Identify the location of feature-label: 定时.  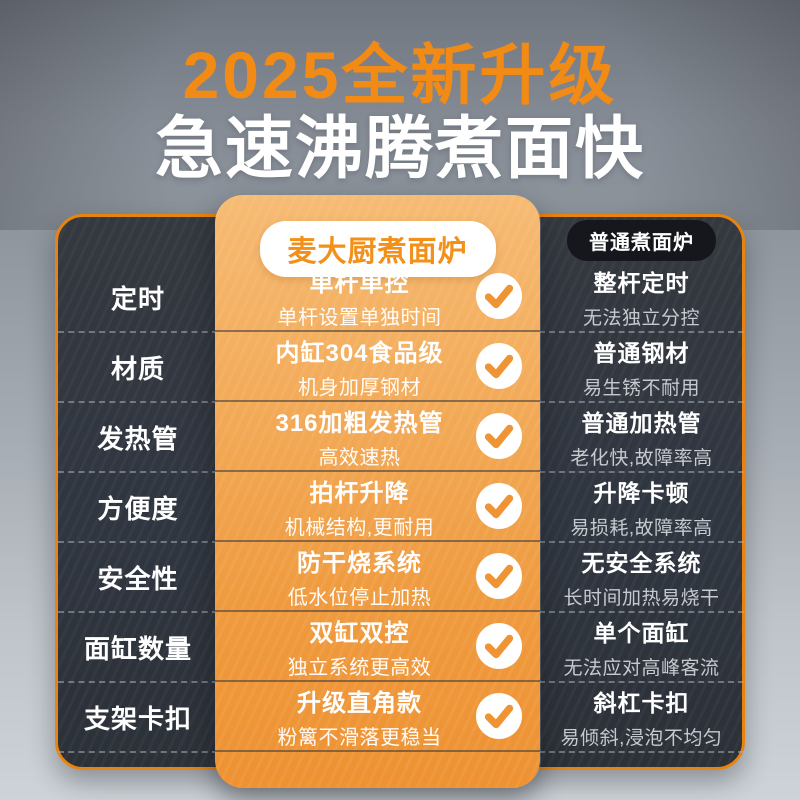
(137, 298).